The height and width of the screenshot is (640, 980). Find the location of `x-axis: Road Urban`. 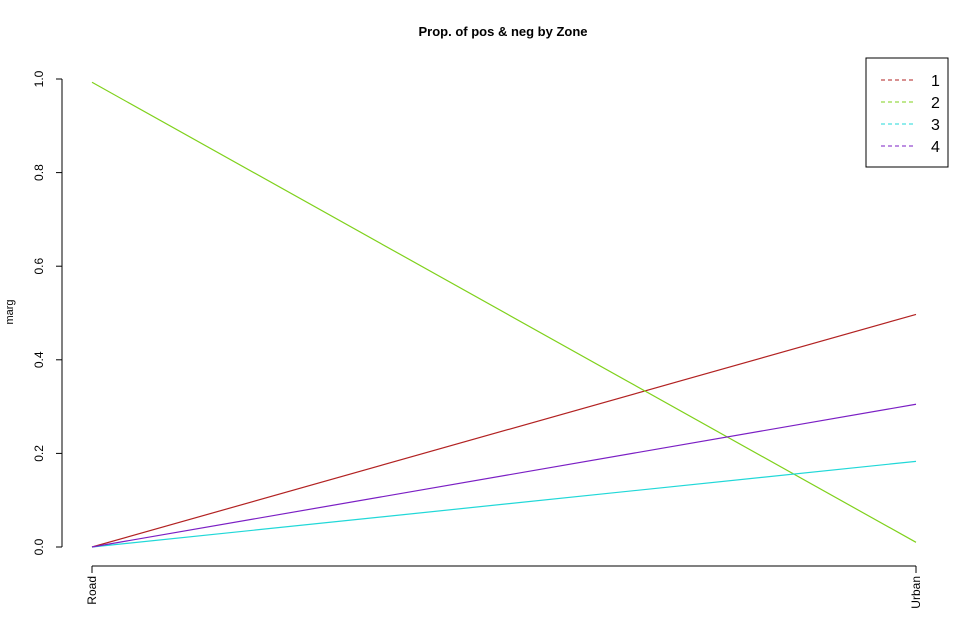

x-axis: Road Urban is located at coordinates (504, 587).